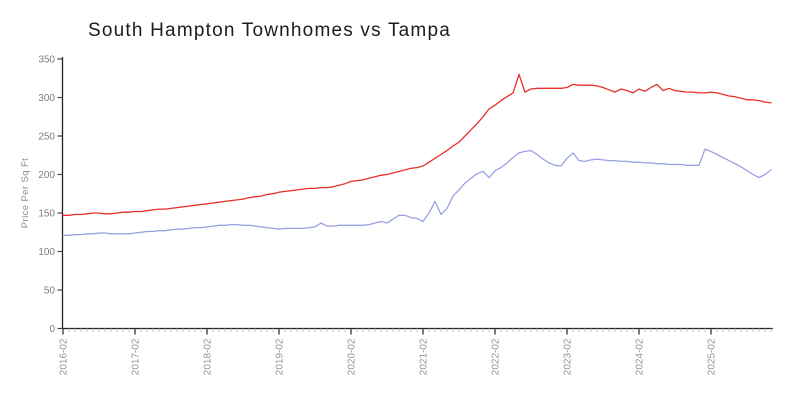 This screenshot has height=400, width=800. I want to click on y-tick-label: 200, so click(46, 175).